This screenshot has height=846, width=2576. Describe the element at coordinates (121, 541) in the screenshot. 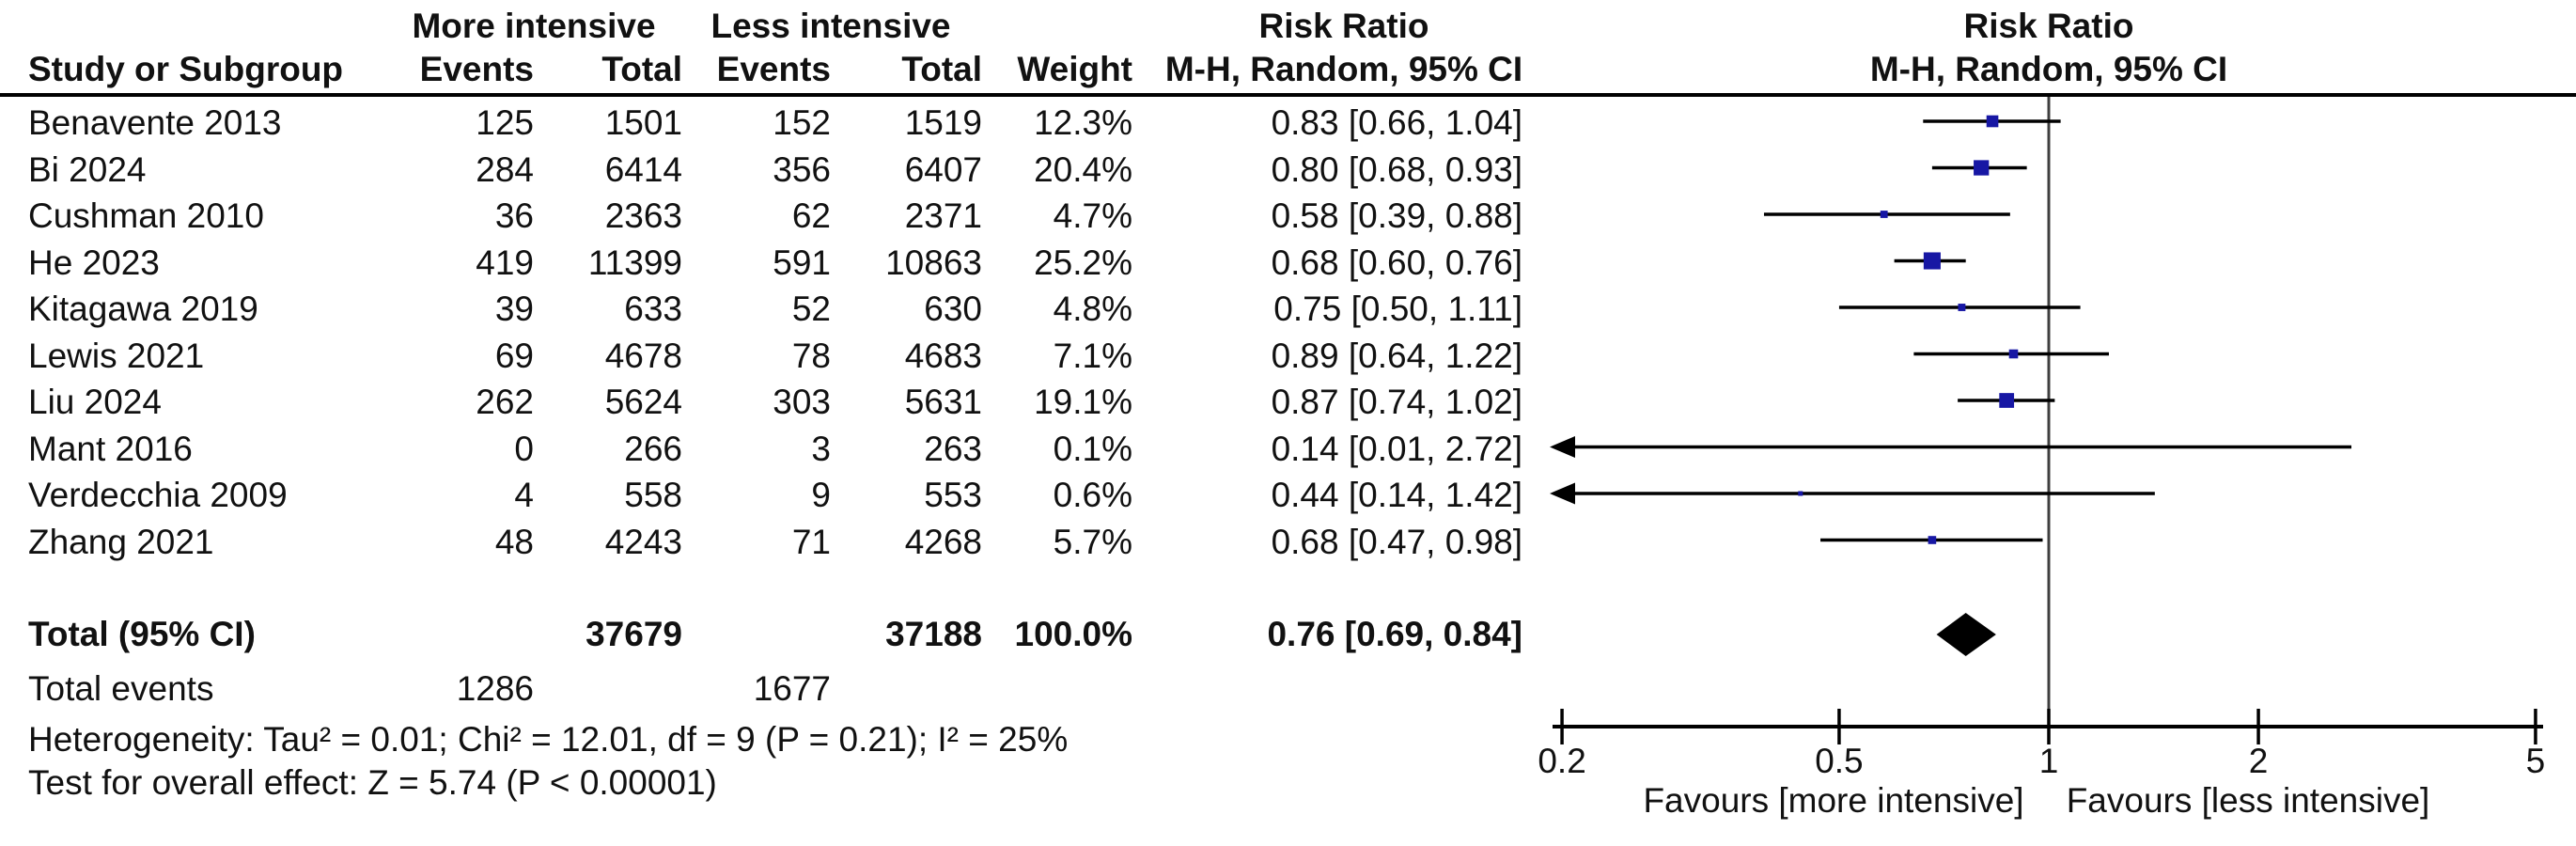

I see `study-label: Zhang 2021` at that location.